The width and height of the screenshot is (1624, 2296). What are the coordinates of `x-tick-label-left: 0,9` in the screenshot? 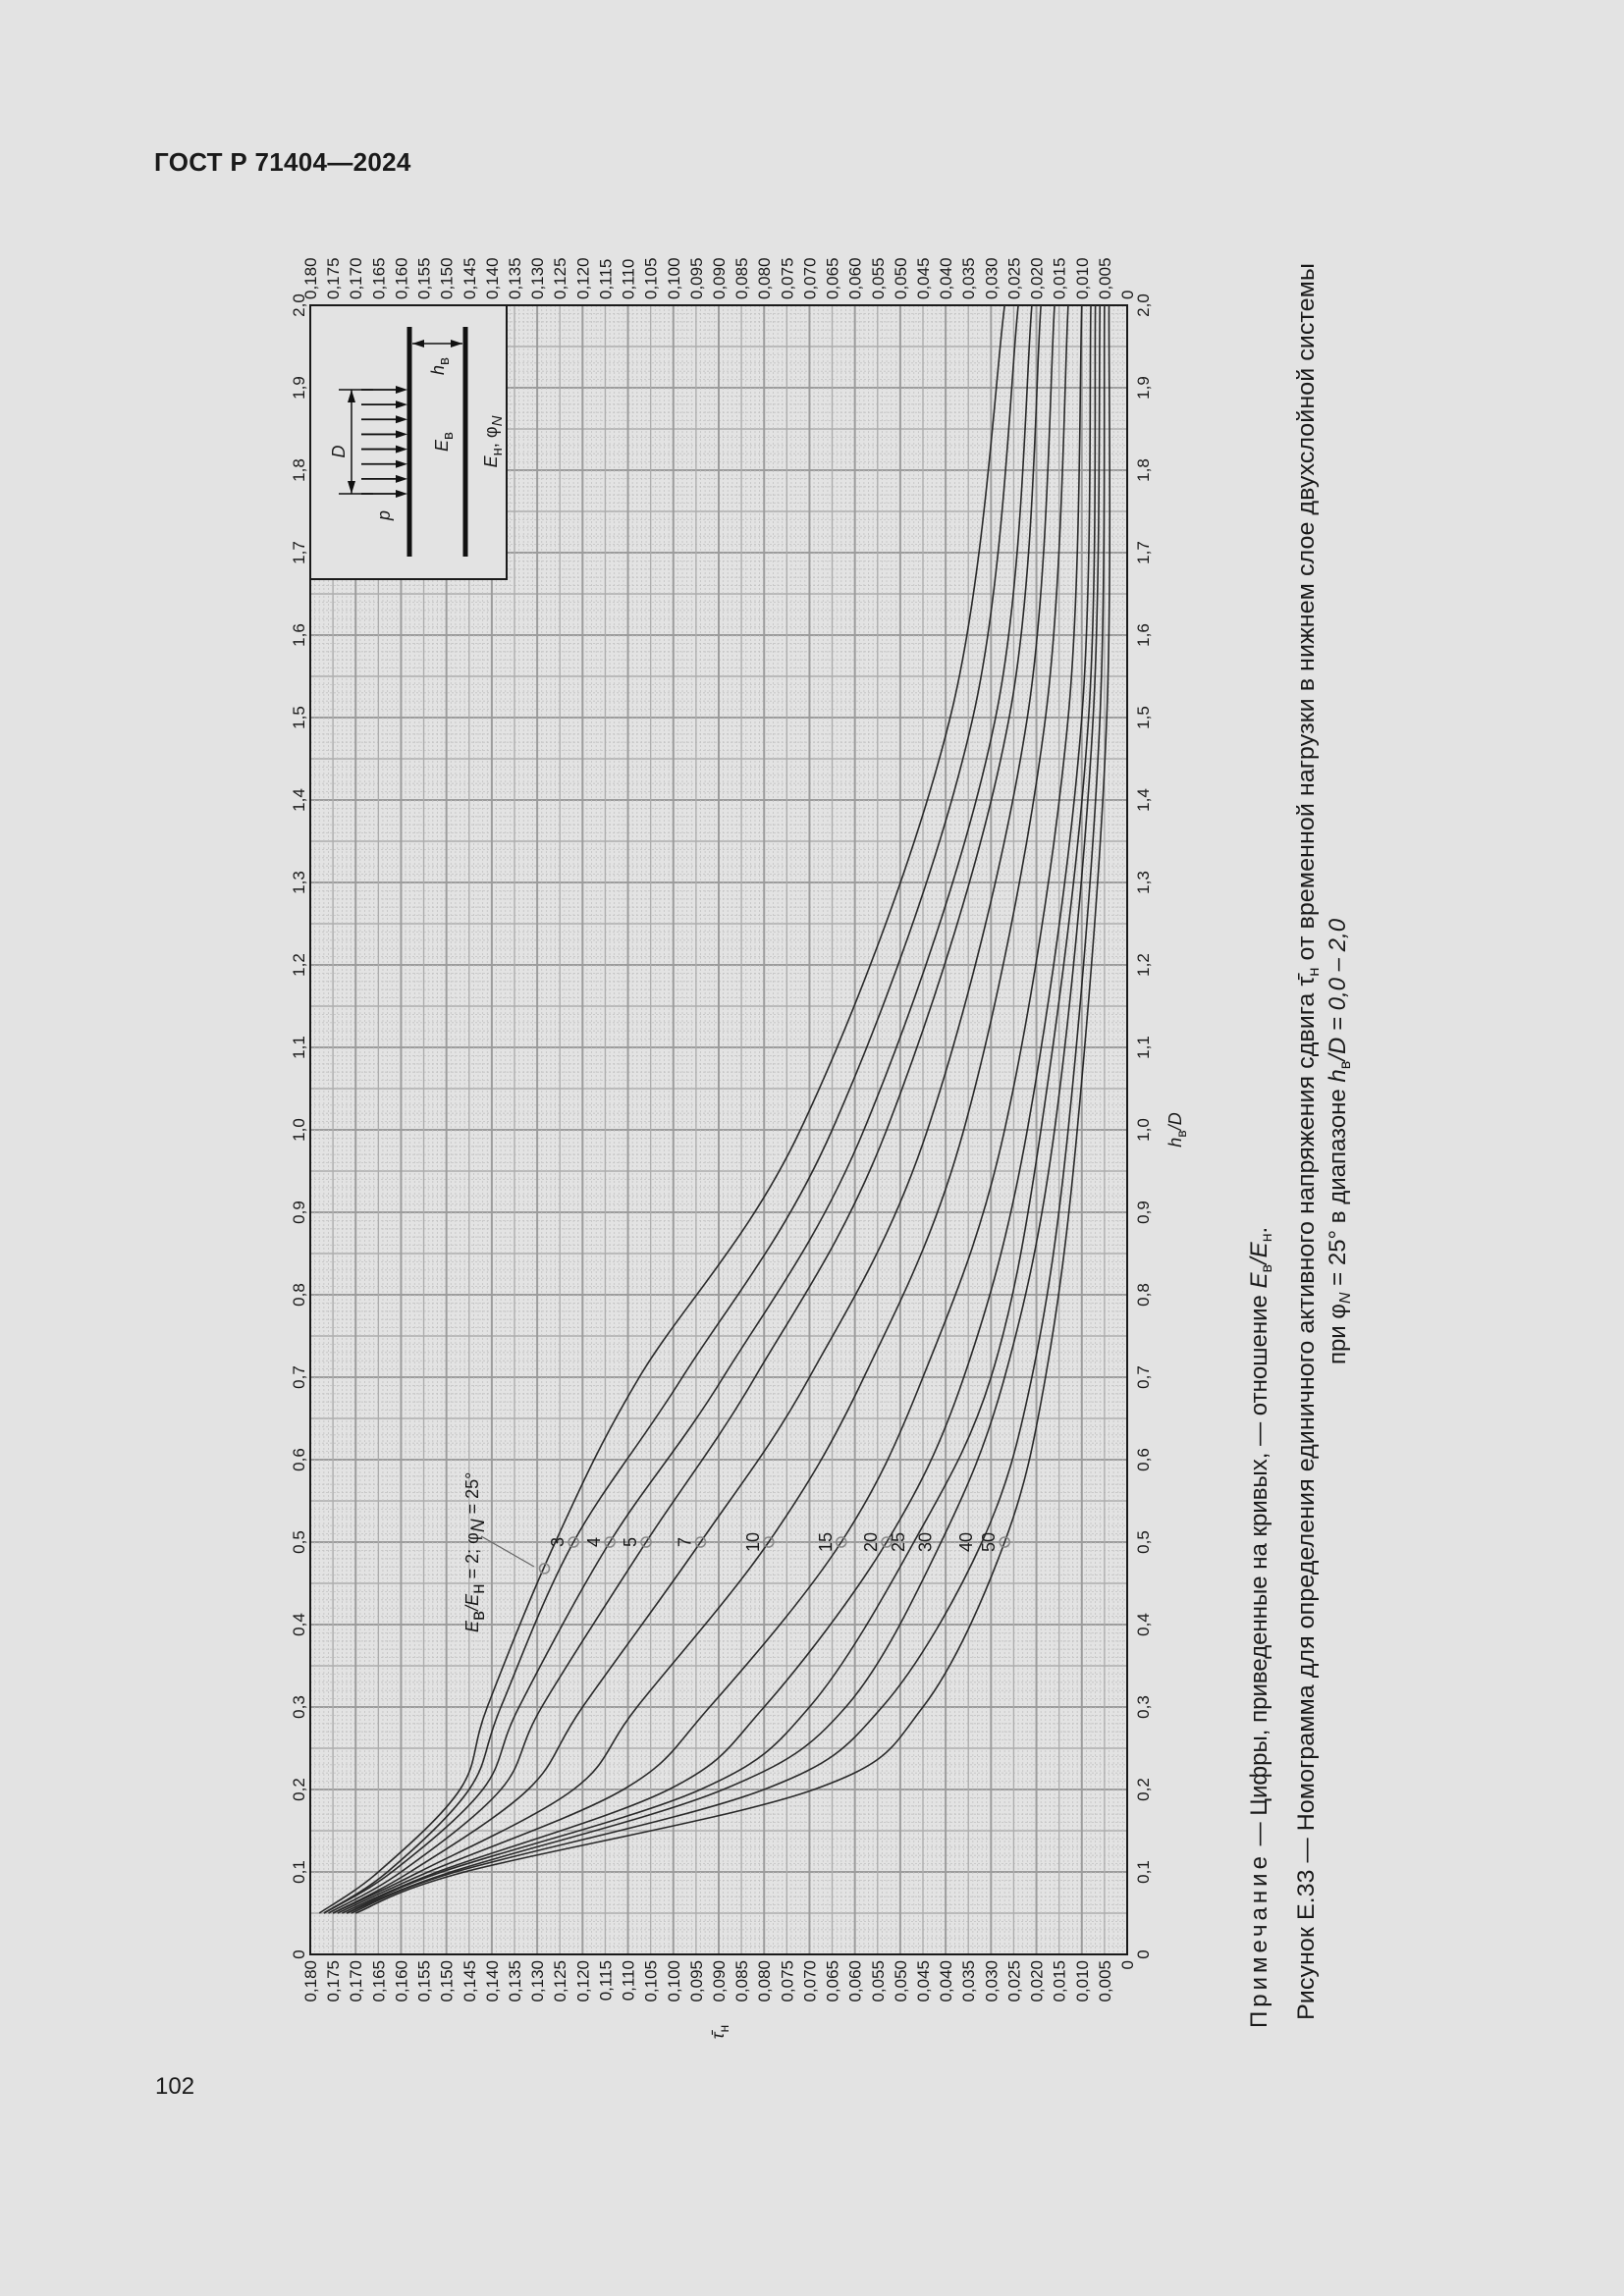 It's located at (299, 1212).